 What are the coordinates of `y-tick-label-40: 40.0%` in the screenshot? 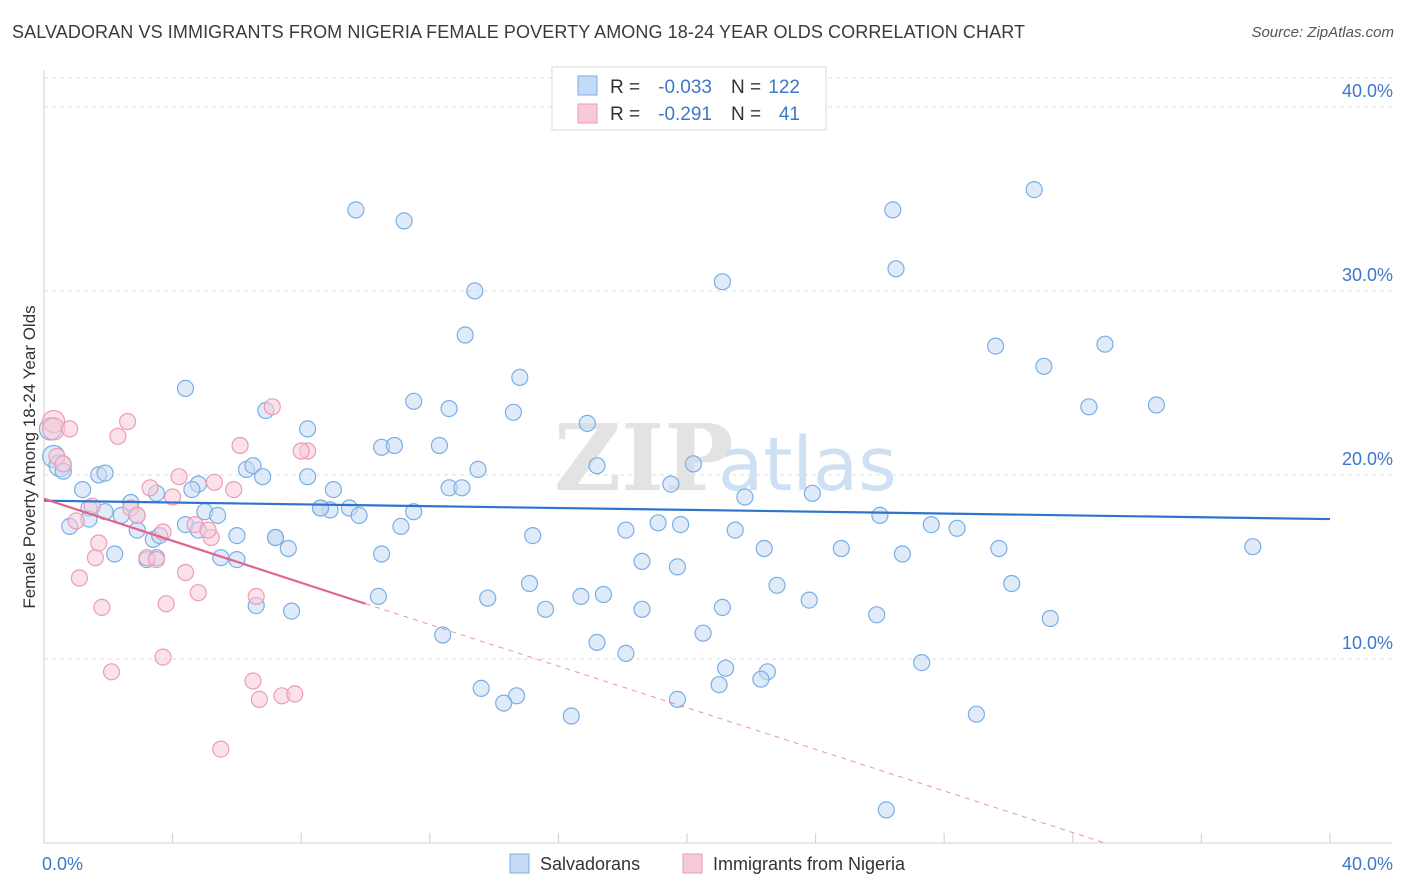 It's located at (1367, 91).